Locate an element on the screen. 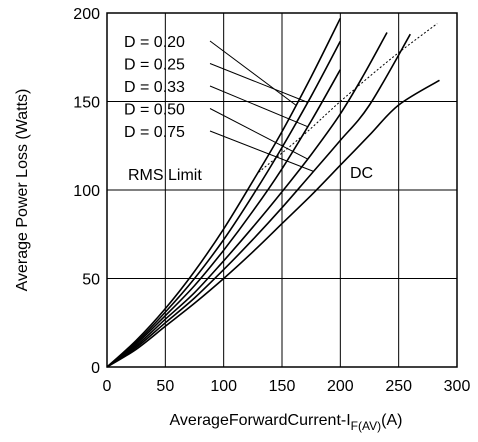 The height and width of the screenshot is (442, 478). rms-limit-line is located at coordinates (348, 98).